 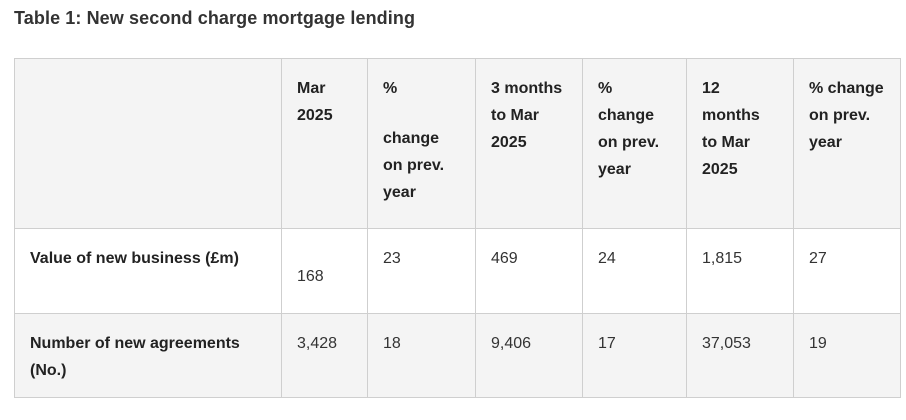 I want to click on cell-pct-2: 17, so click(x=634, y=355).